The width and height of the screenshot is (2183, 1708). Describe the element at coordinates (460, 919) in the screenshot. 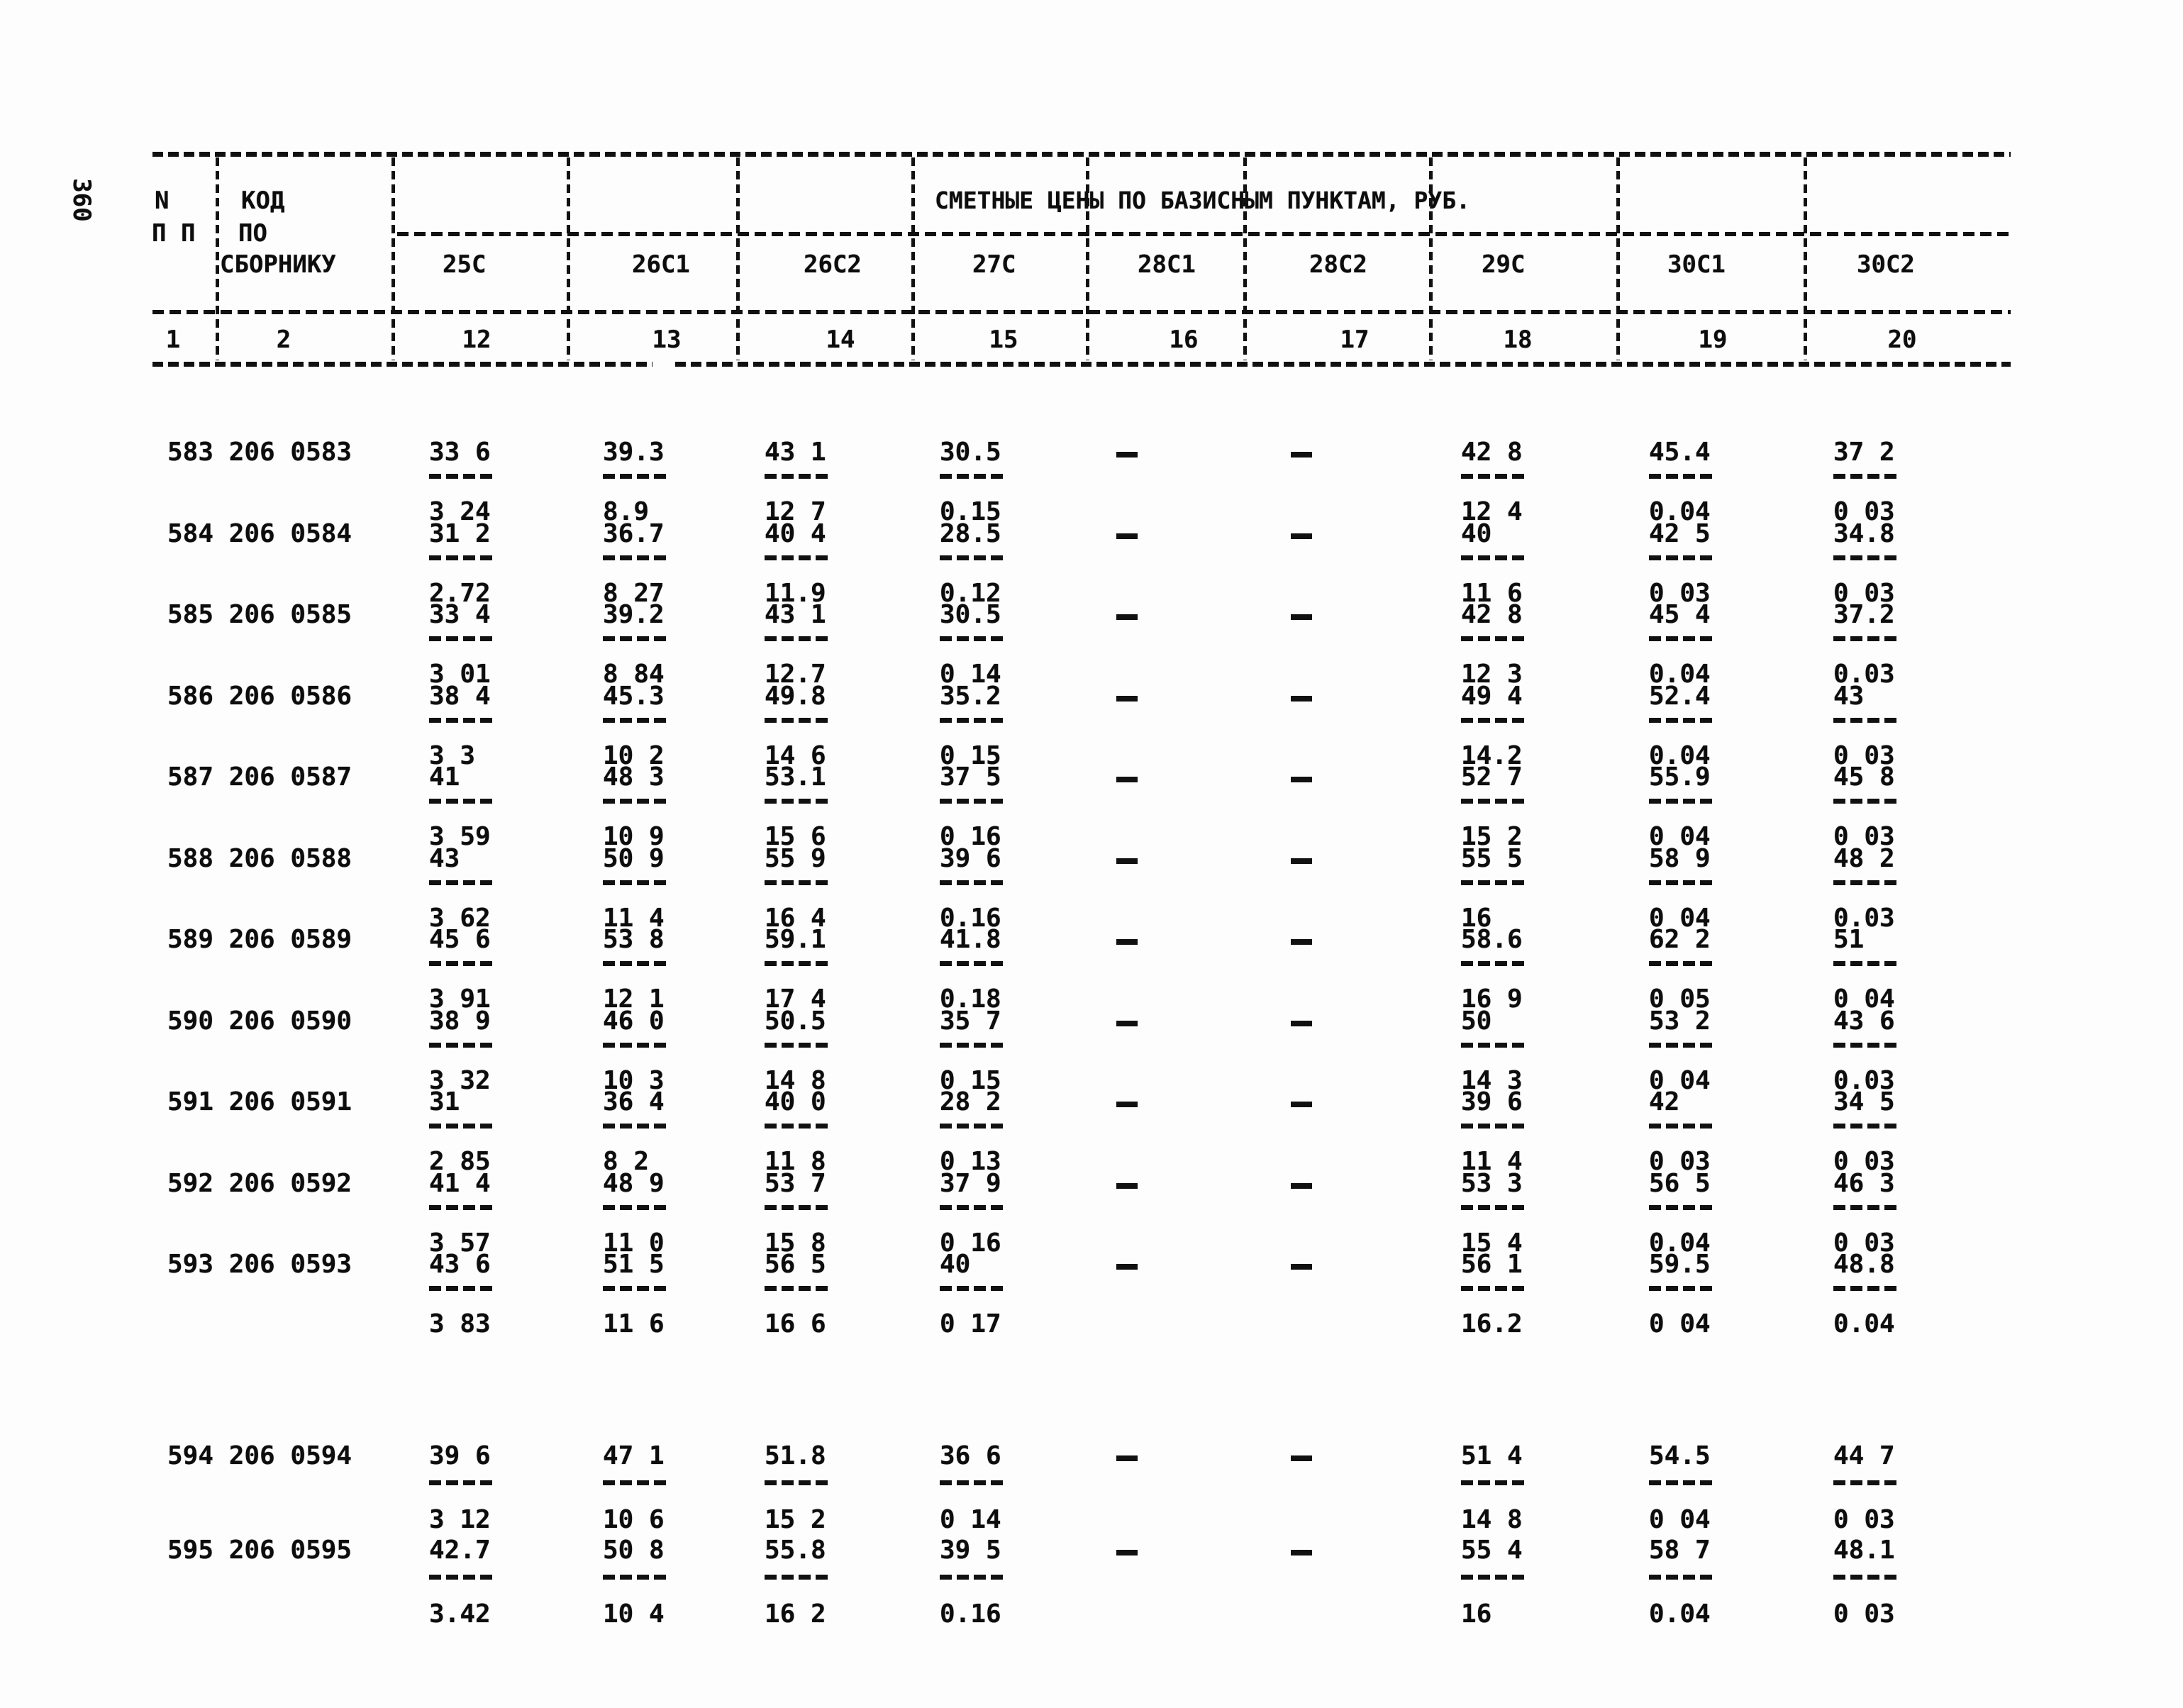

I see `cell-denominator: 3 62` at that location.